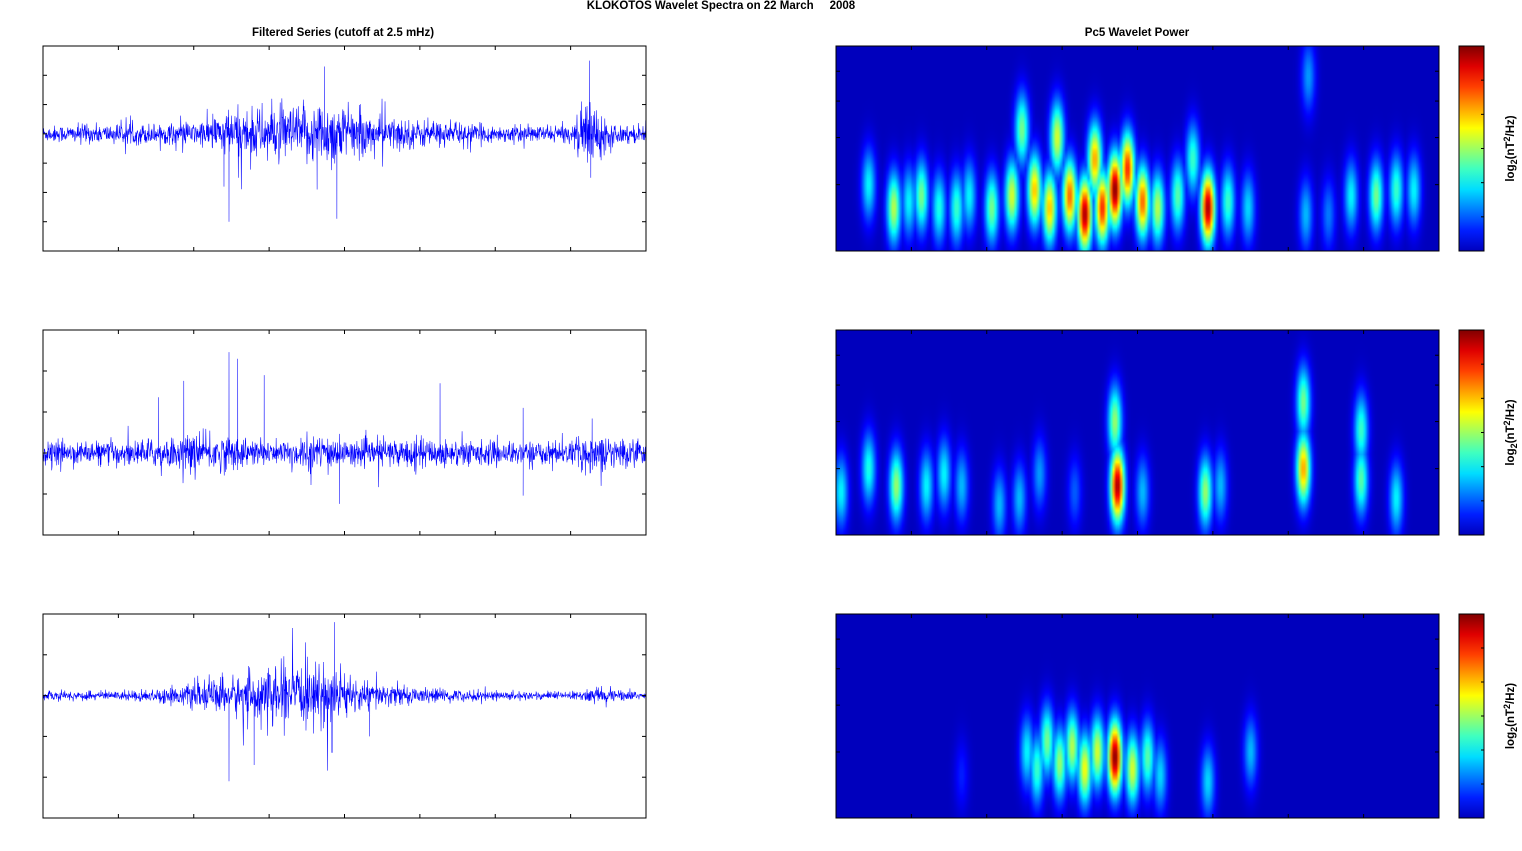  I want to click on left-column-title: Filtered Series (cutoff at 2.5 mHz), so click(343, 33).